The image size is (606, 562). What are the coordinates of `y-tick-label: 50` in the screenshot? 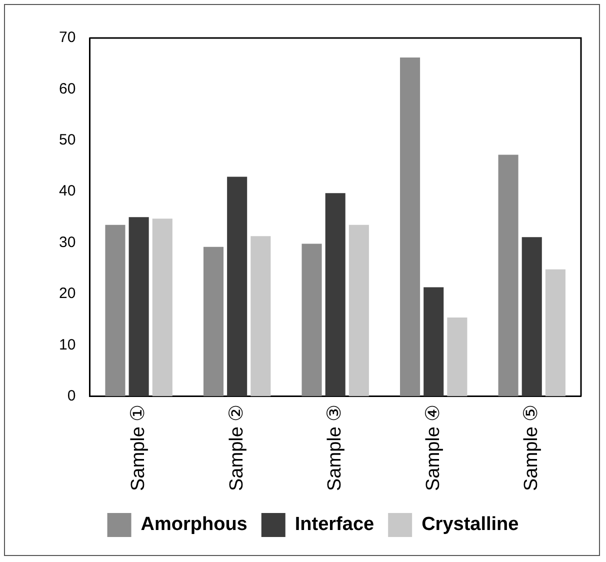 It's located at (67, 140).